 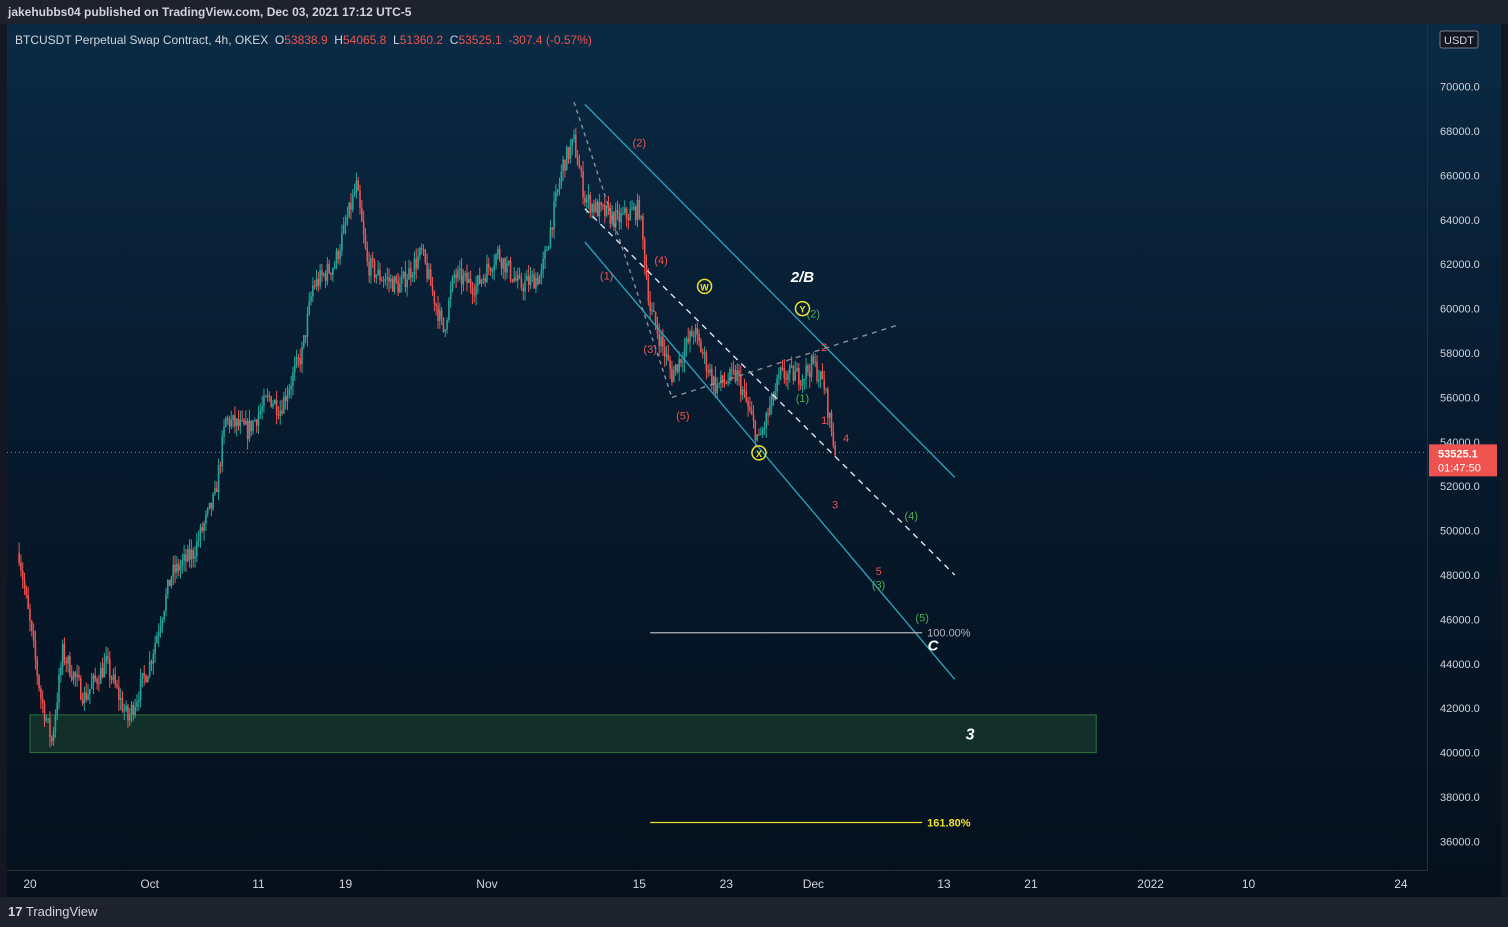 What do you see at coordinates (1249, 884) in the screenshot?
I see `x-tick-label: 10` at bounding box center [1249, 884].